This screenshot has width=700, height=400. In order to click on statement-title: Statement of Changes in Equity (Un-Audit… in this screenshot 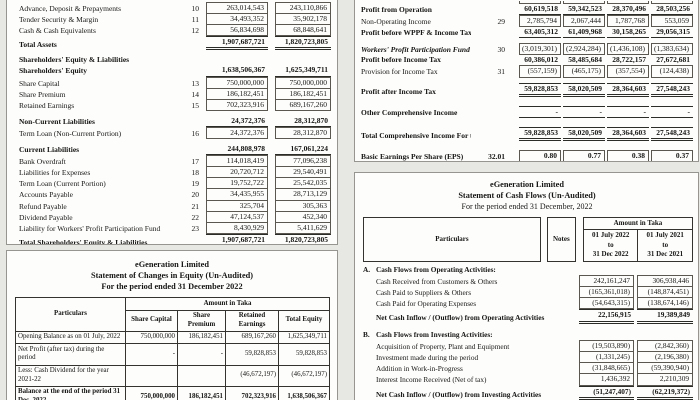, I will do `click(172, 275)`.